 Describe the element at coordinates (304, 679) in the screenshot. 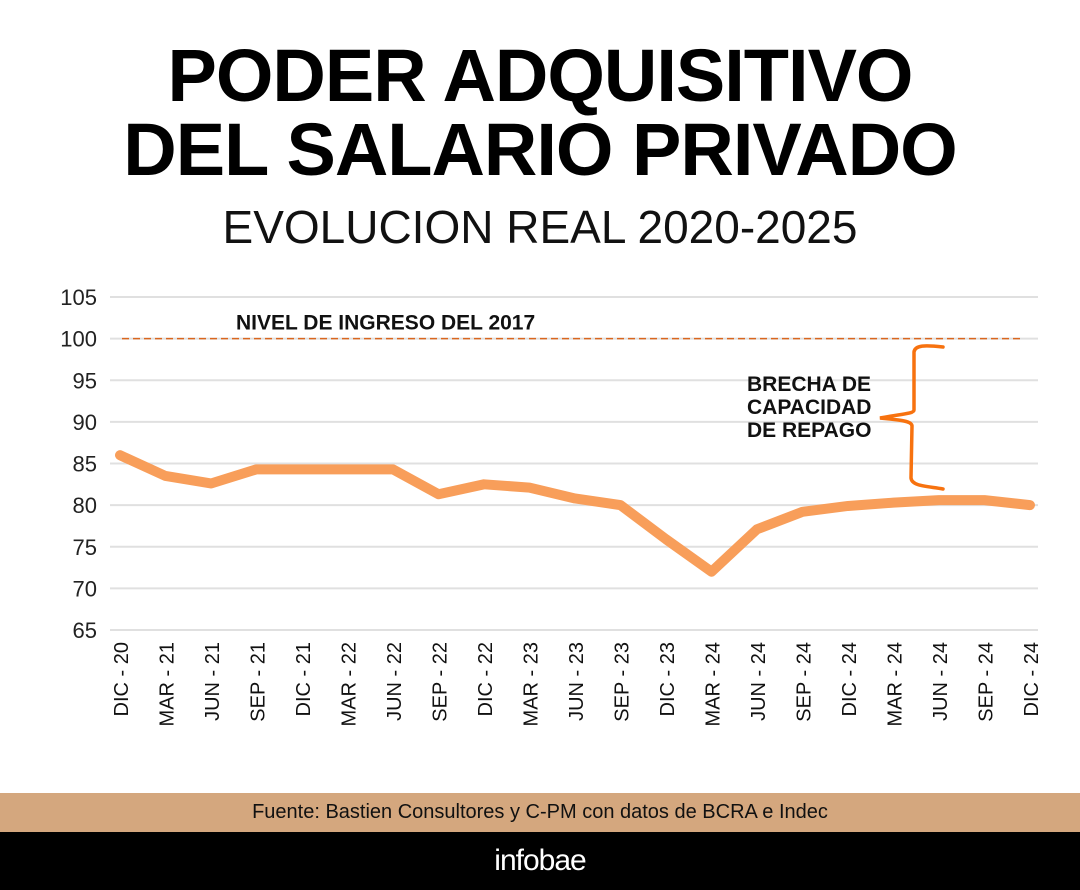

I see `x-tick-label: DIC - 21` at that location.